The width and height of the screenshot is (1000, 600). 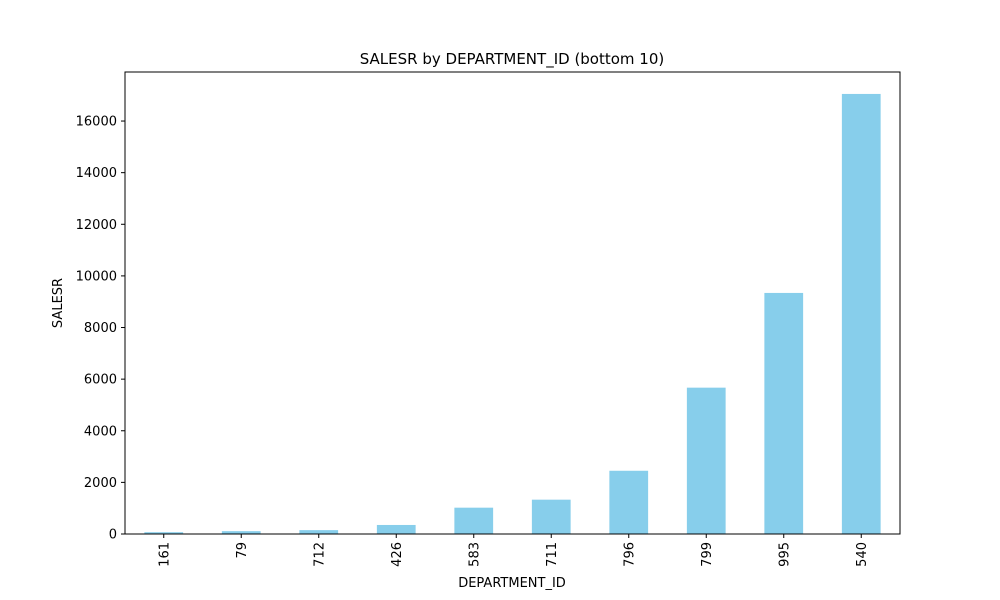 I want to click on x-tick-label: 79, so click(x=242, y=550).